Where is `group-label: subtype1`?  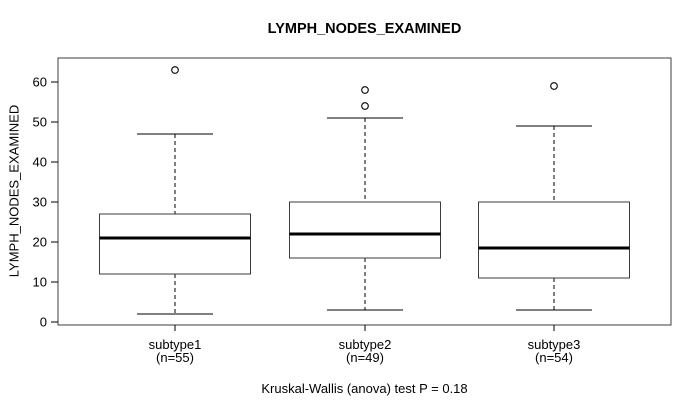 group-label: subtype1 is located at coordinates (175, 344).